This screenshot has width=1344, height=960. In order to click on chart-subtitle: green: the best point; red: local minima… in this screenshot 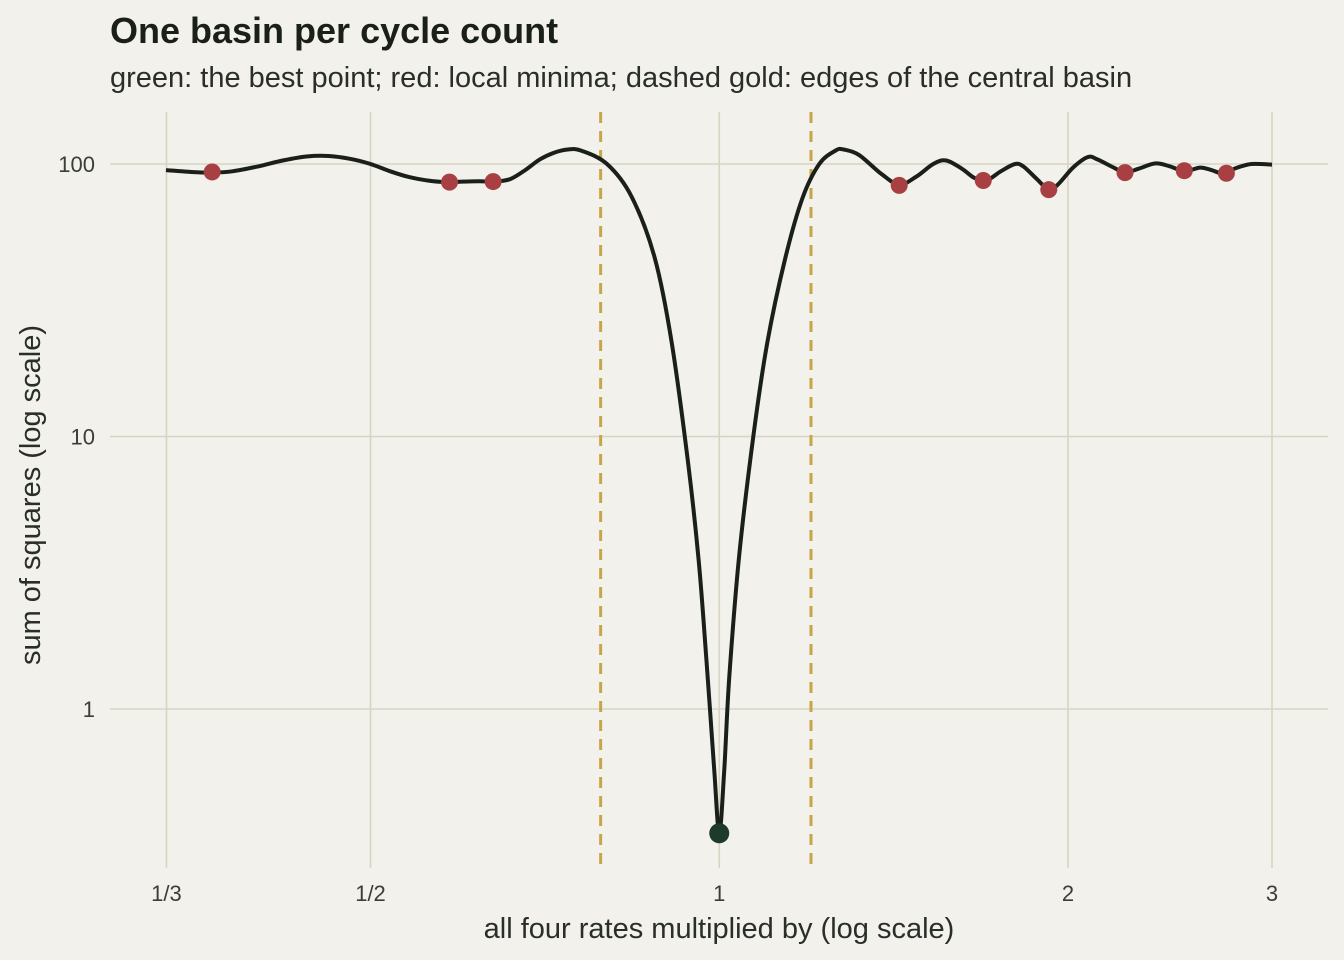, I will do `click(621, 78)`.